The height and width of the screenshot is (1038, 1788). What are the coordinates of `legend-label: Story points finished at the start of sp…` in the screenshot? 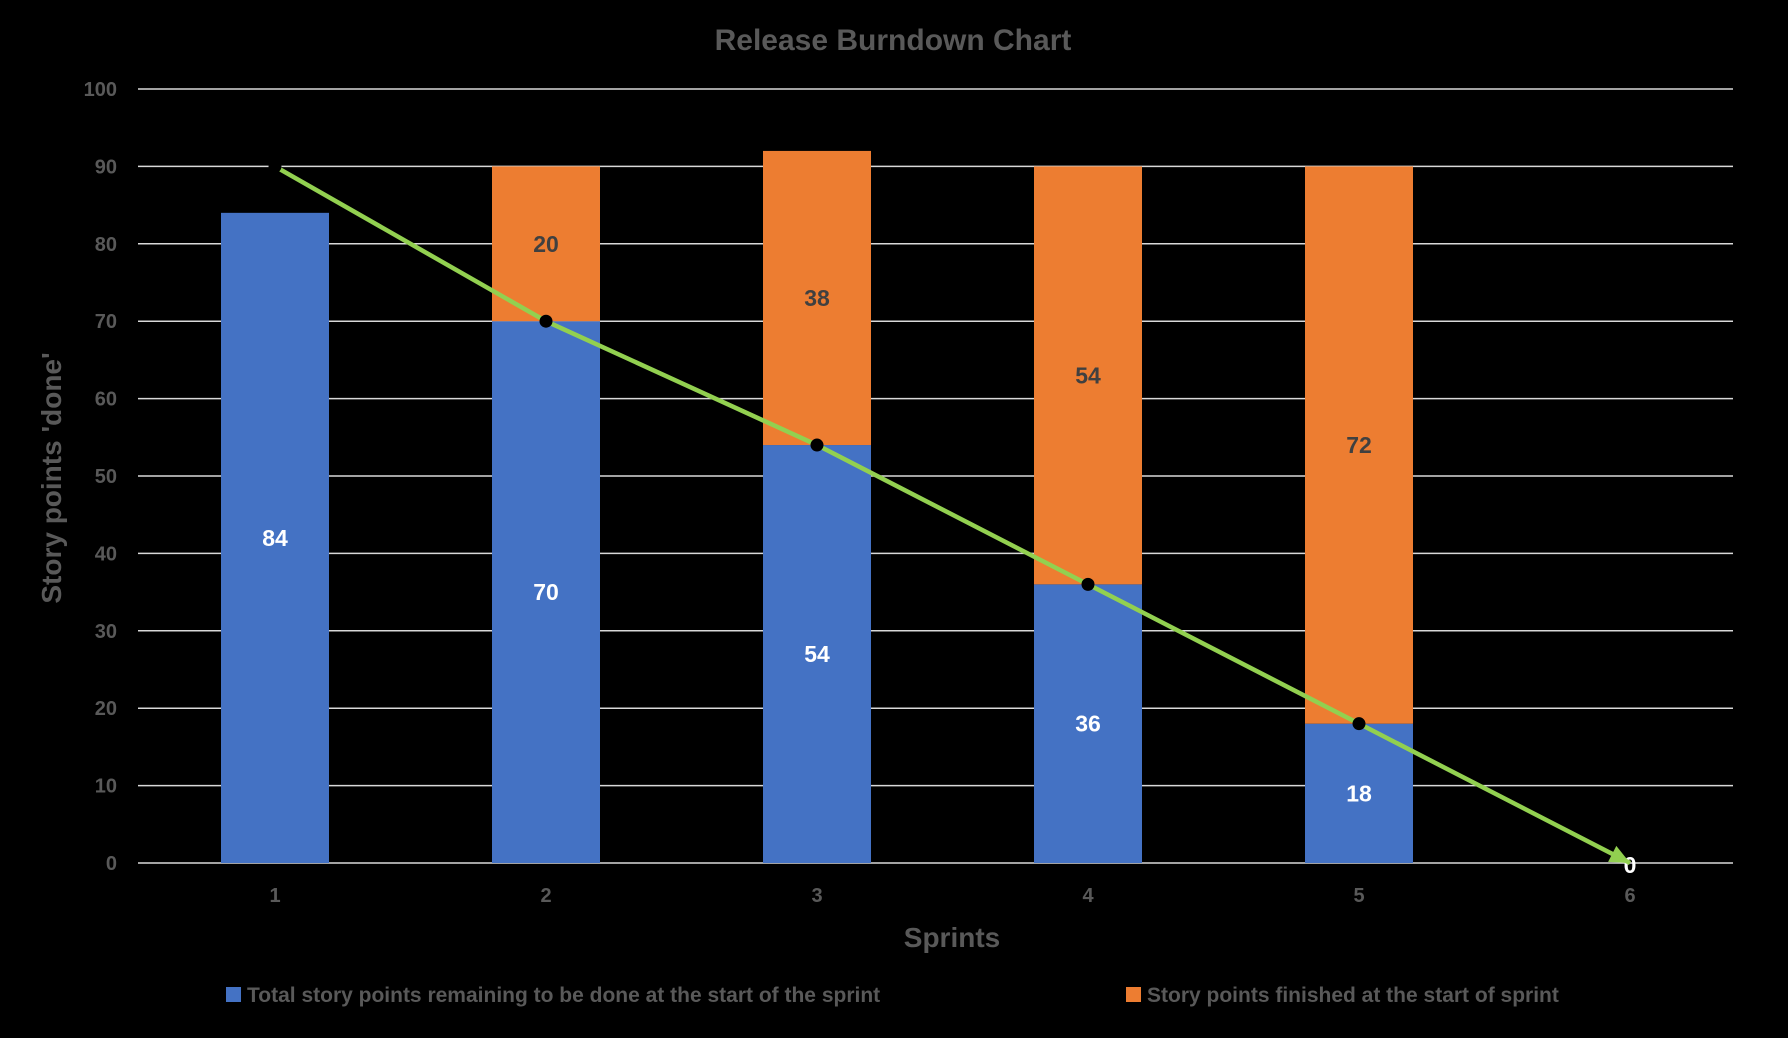 It's located at (1353, 995).